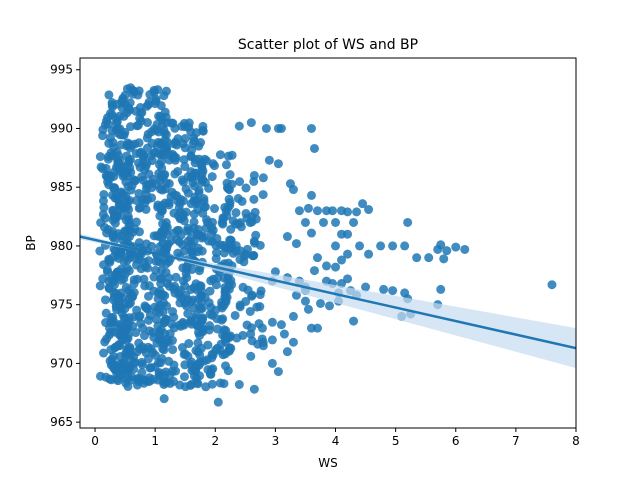 This screenshot has height=480, width=640. What do you see at coordinates (61, 305) in the screenshot?
I see `y-tick-label: 975` at bounding box center [61, 305].